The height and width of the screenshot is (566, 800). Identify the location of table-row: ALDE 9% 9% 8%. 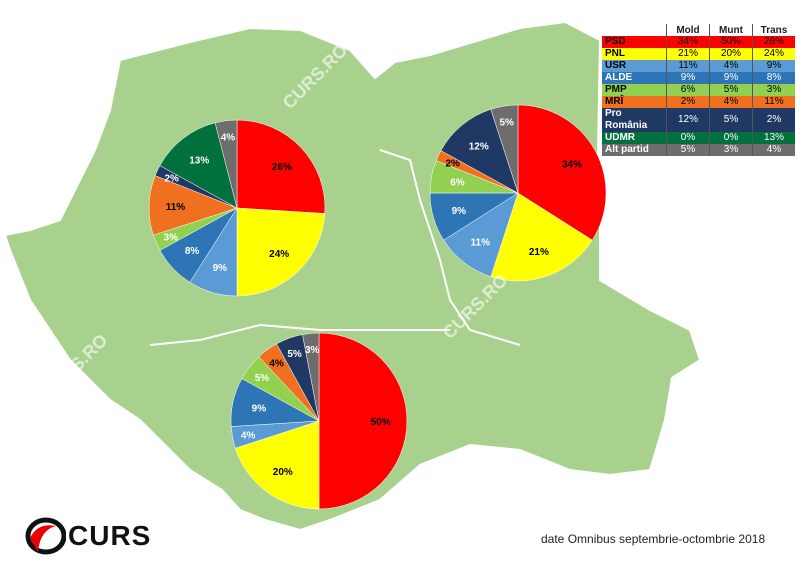
(698, 78).